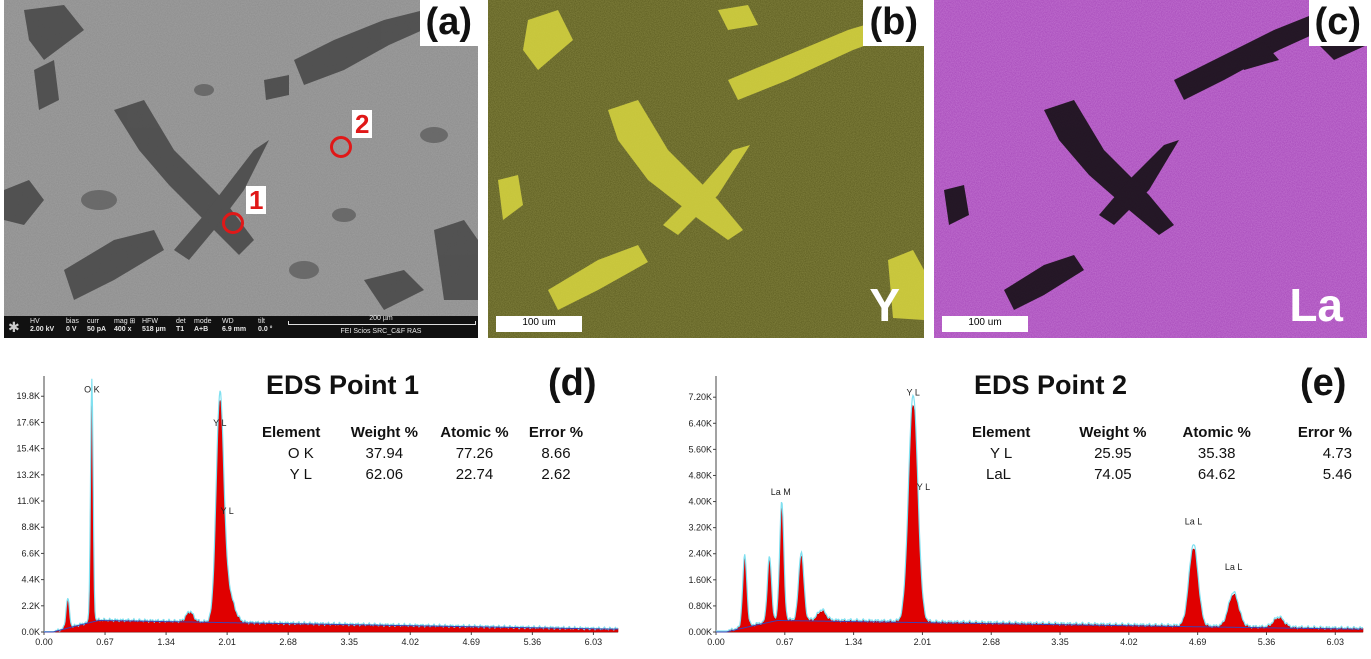  What do you see at coordinates (1316, 305) in the screenshot?
I see `element-label-la: La` at bounding box center [1316, 305].